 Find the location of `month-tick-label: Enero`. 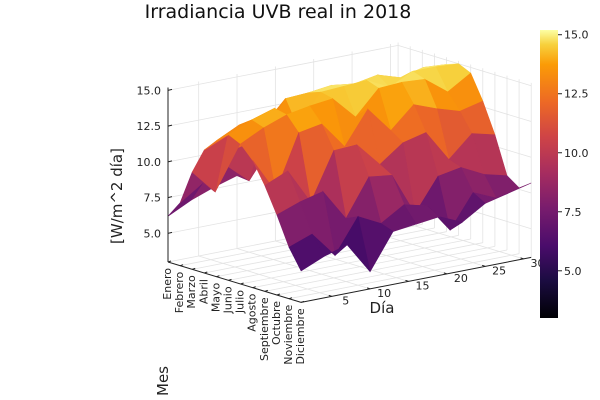

month-tick-label: Enero is located at coordinates (167, 284).